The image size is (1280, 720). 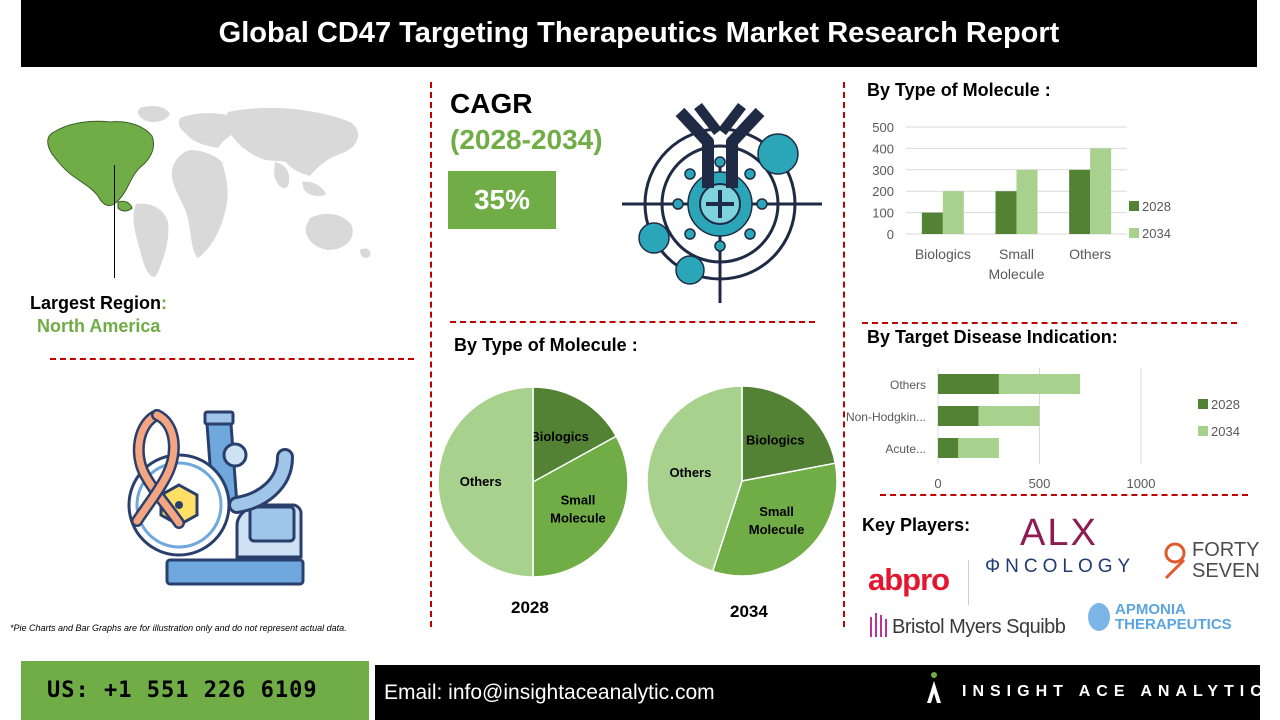 What do you see at coordinates (1060, 566) in the screenshot?
I see `logo-alx-oncology: ΦNCOLOGY` at bounding box center [1060, 566].